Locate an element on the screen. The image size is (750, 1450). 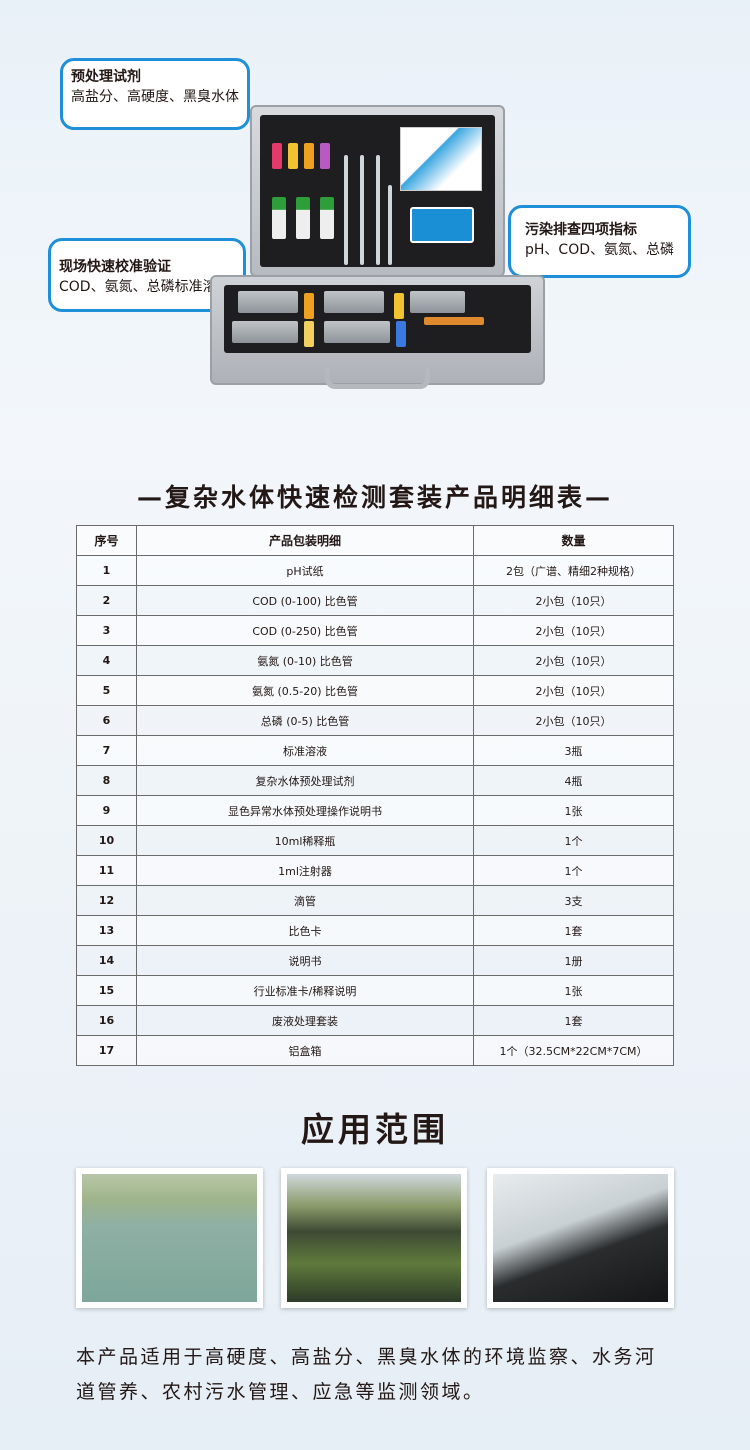
item-name: 标准溶液 is located at coordinates (305, 750).